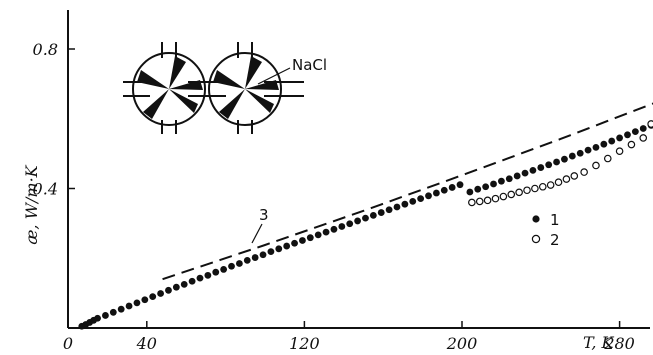  I want to click on x-tick-label: 120, so click(304, 343).